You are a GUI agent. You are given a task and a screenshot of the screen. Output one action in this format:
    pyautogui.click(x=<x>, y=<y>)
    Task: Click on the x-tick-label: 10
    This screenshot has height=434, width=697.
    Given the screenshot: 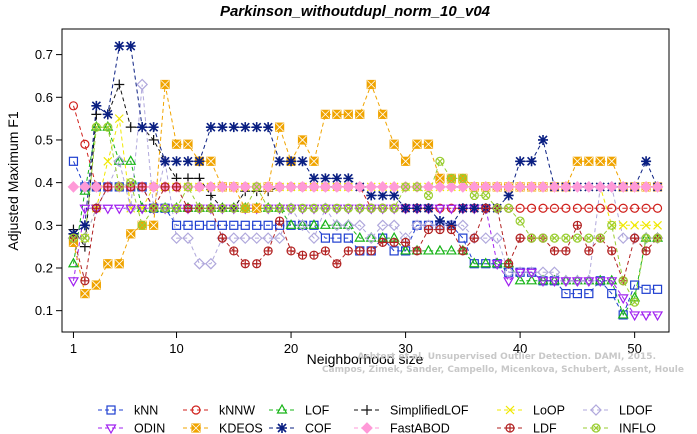 What is the action you would take?
    pyautogui.click(x=176, y=348)
    